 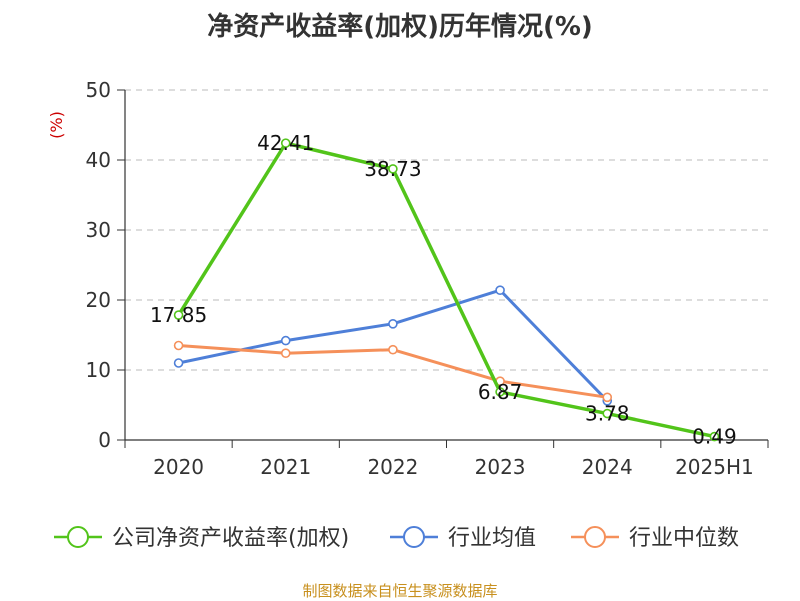 What do you see at coordinates (230, 538) in the screenshot?
I see `legend-label: 公司净资产收益率(加权)` at bounding box center [230, 538].